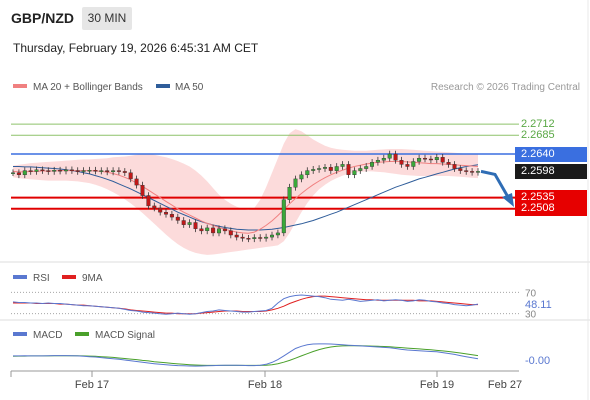  Describe the element at coordinates (551, 209) in the screenshot. I see `price-level-tag: 2.2508` at that location.